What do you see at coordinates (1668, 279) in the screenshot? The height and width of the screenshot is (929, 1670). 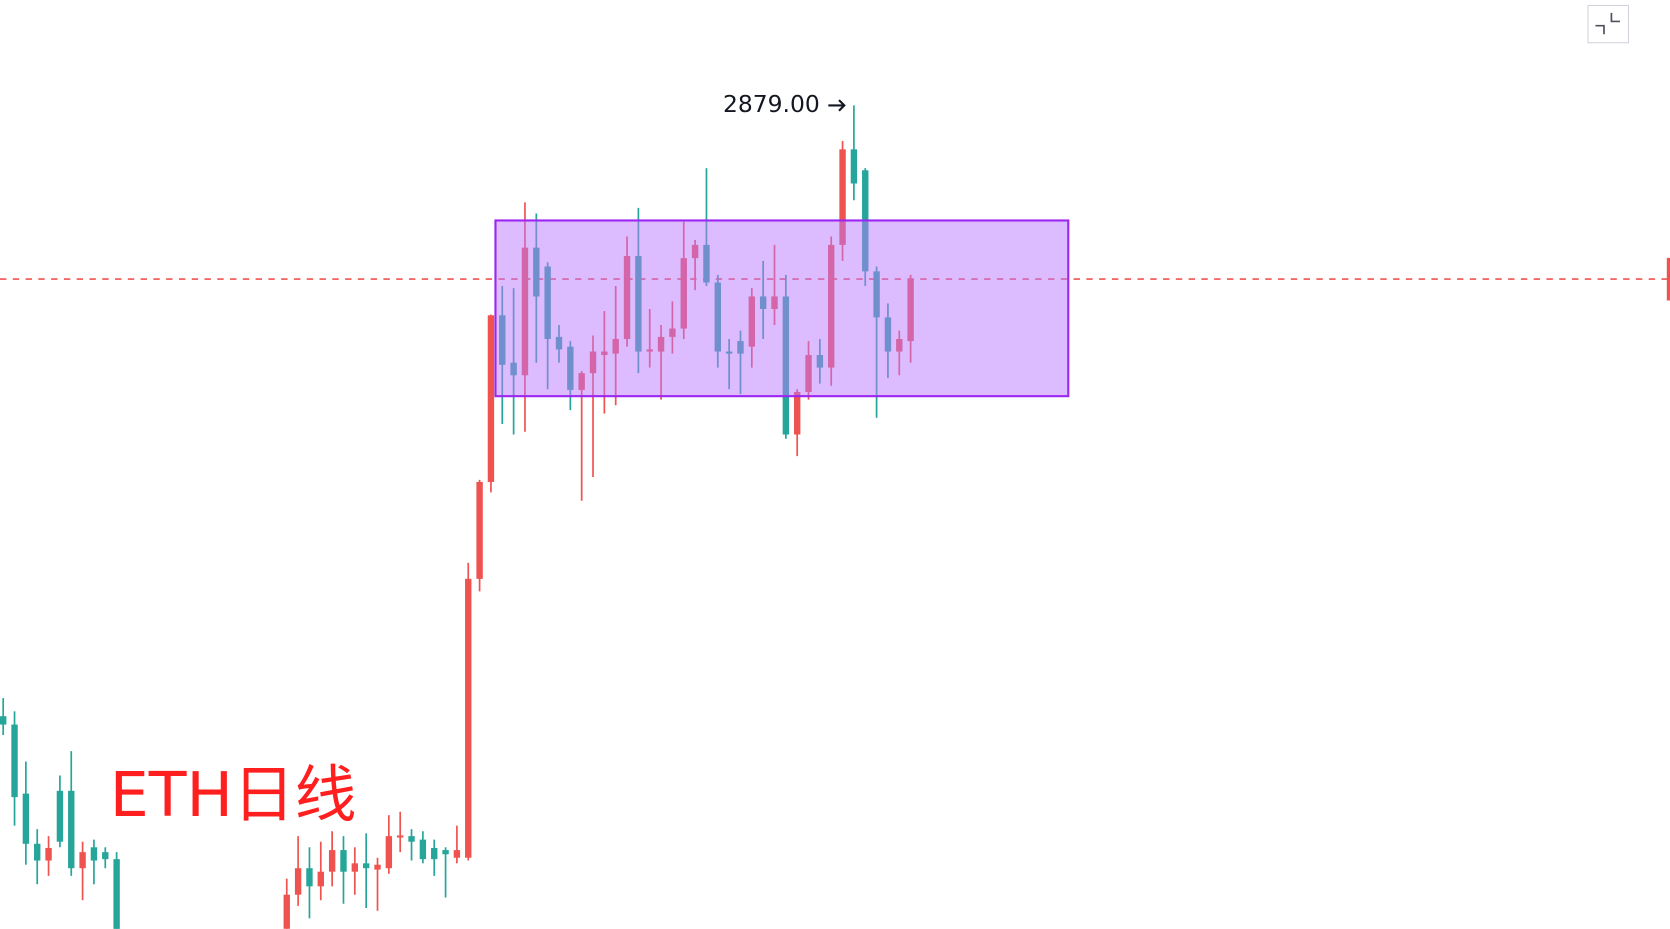 I see `price-marker` at bounding box center [1668, 279].